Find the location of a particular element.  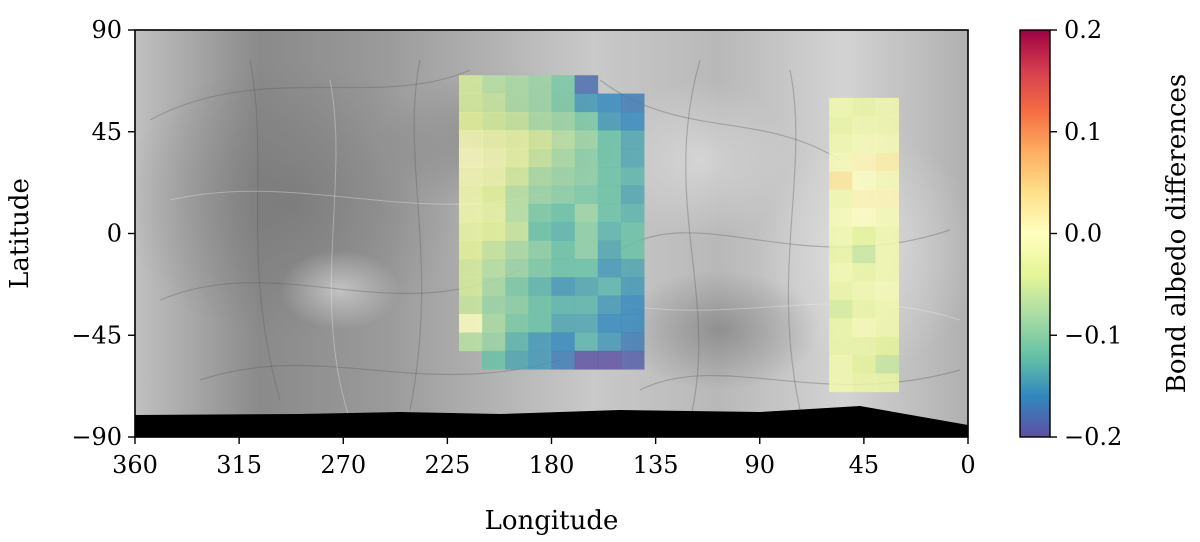

colorbar is located at coordinates (1035, 233).